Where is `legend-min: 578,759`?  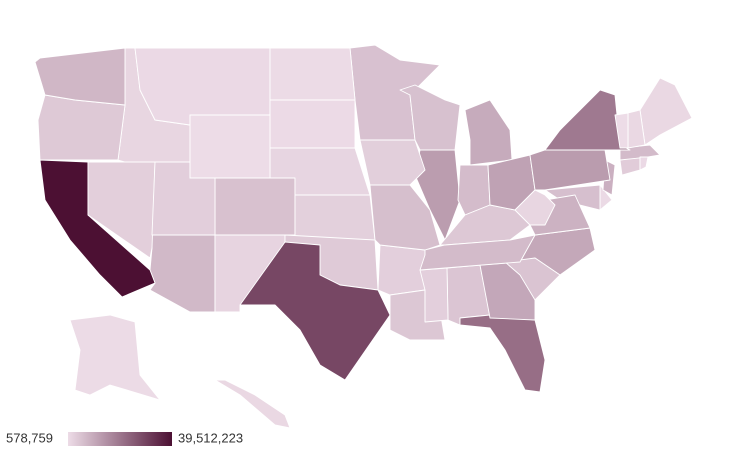 legend-min: 578,759 is located at coordinates (29, 437).